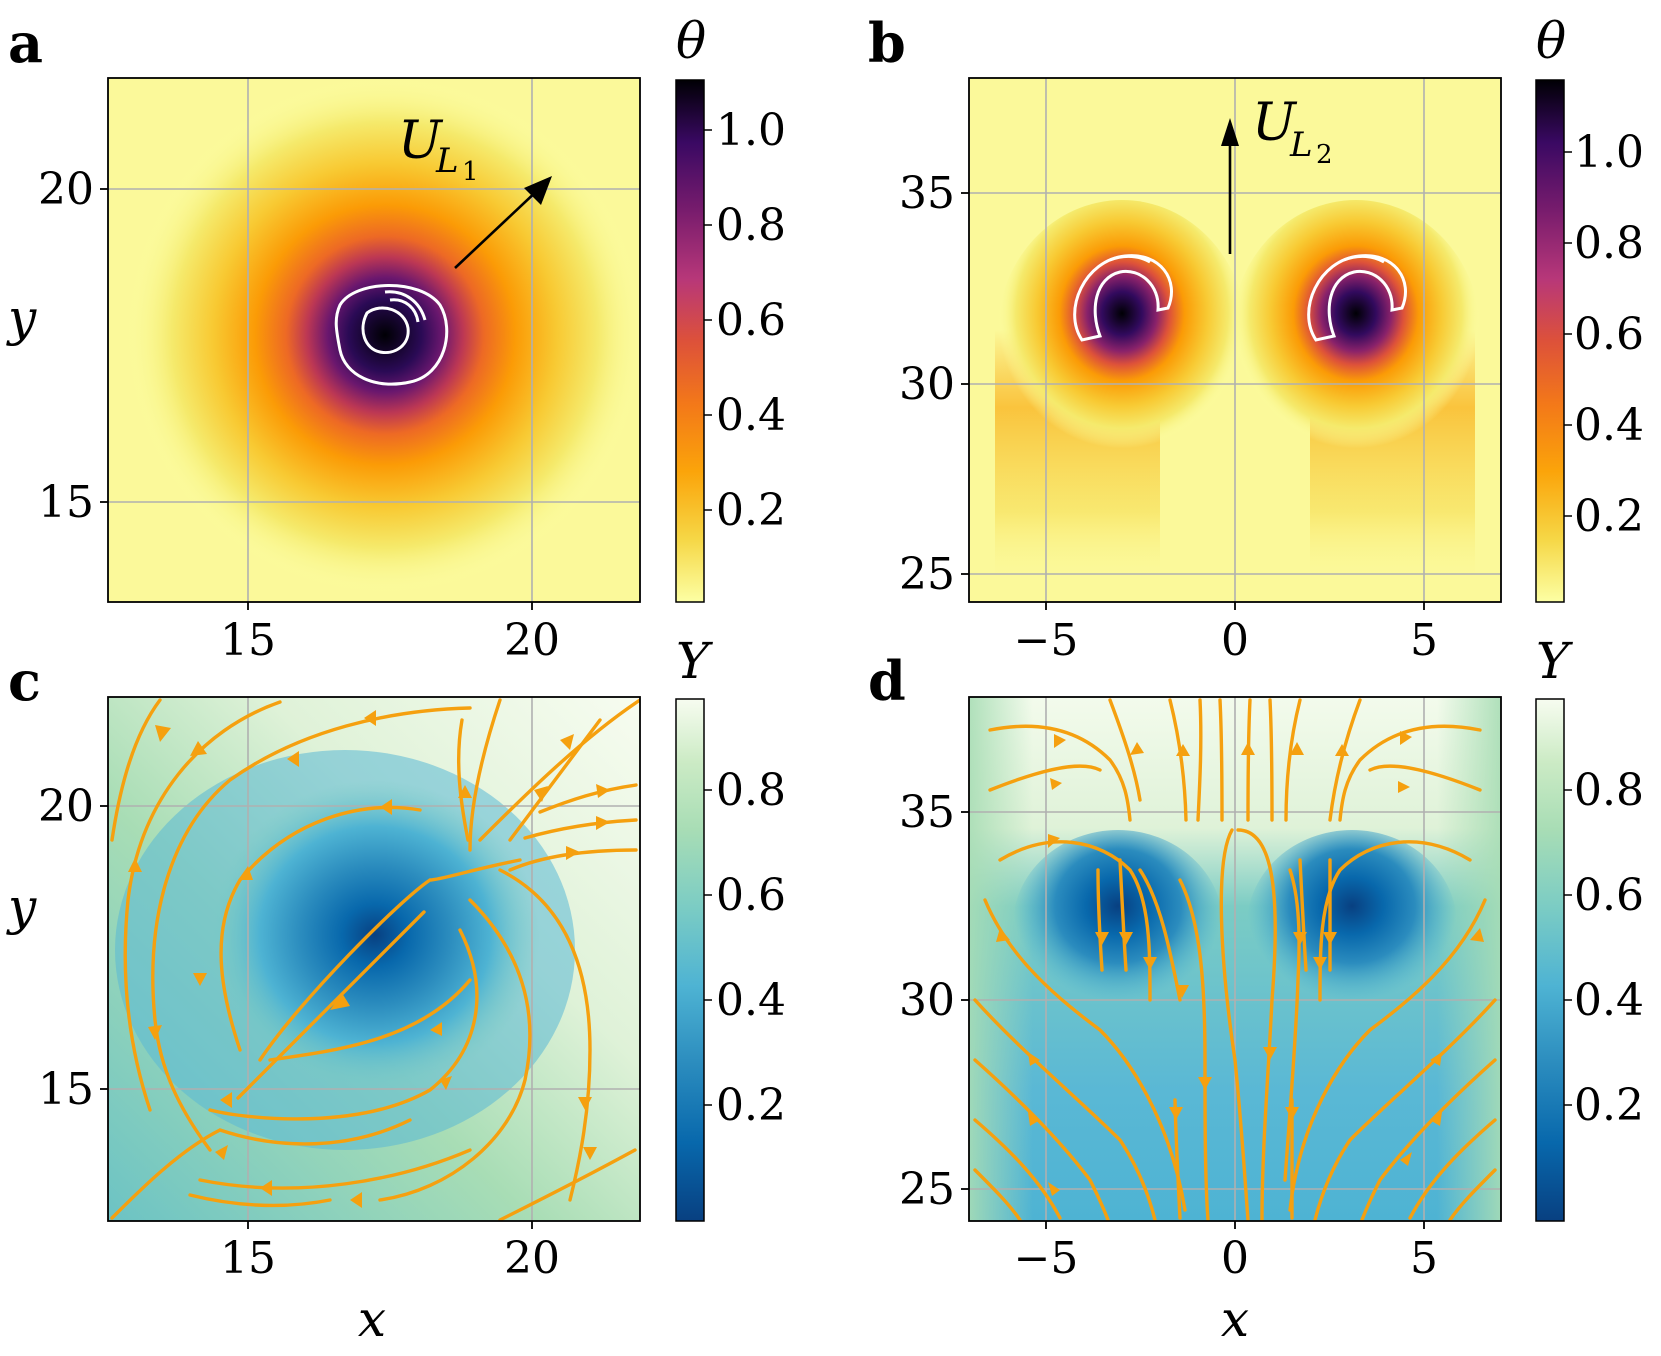 Image resolution: width=1661 pixels, height=1356 pixels. Describe the element at coordinates (25, 43) in the screenshot. I see `panel-label-a: a` at that location.